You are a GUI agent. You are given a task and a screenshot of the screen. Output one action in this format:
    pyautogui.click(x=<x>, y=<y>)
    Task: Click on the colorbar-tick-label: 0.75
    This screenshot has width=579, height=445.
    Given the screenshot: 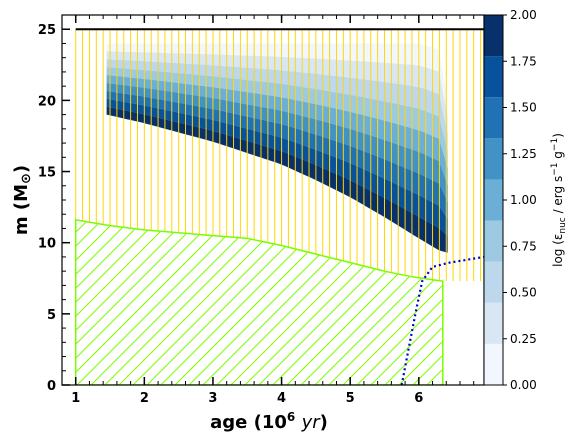 What is the action you would take?
    pyautogui.click(x=523, y=246)
    